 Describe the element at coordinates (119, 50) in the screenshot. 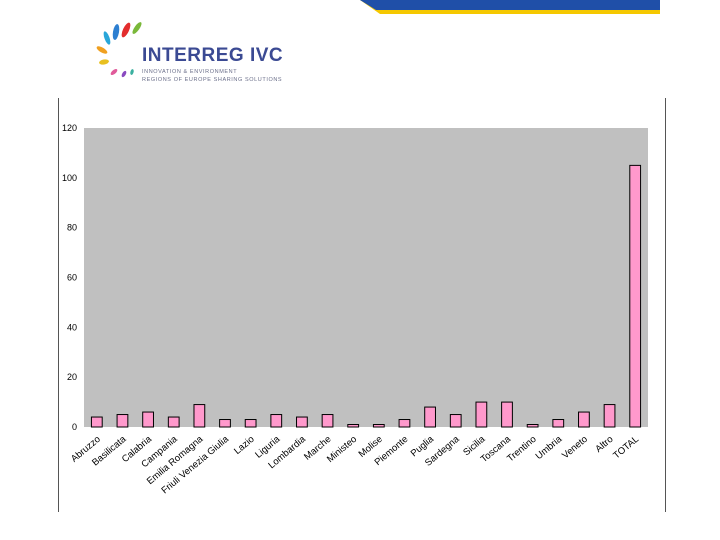

I see `logo-petals-icon` at that location.